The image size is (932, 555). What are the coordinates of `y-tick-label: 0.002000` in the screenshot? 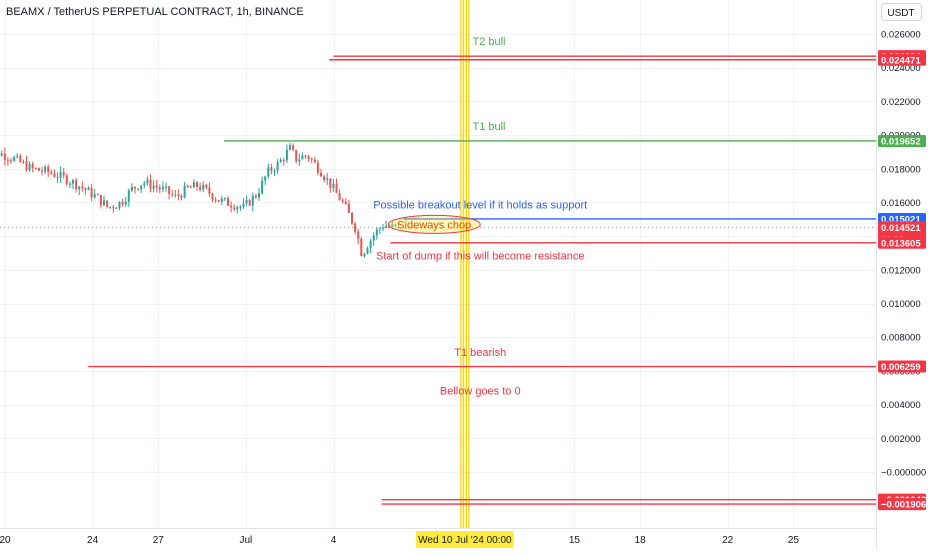 It's located at (901, 439).